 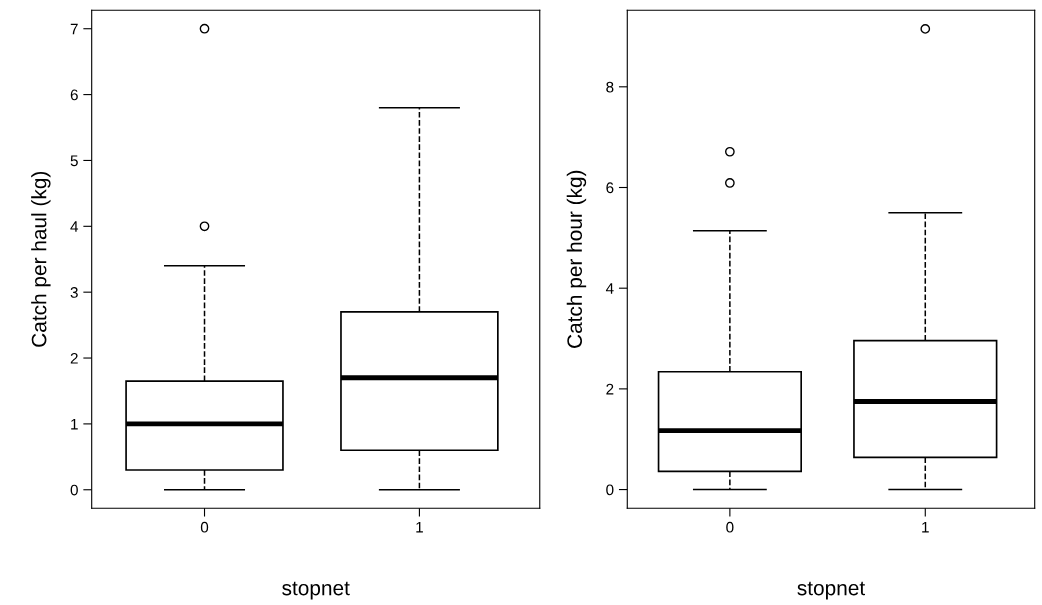 What do you see at coordinates (74, 292) in the screenshot?
I see `y-tick-label: 3` at bounding box center [74, 292].